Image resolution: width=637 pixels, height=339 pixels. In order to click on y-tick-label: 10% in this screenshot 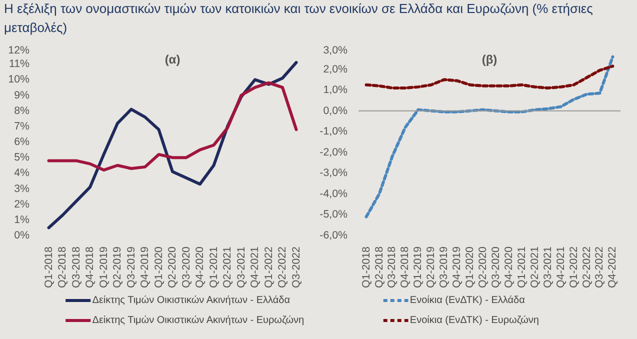, I will do `click(19, 80)`.